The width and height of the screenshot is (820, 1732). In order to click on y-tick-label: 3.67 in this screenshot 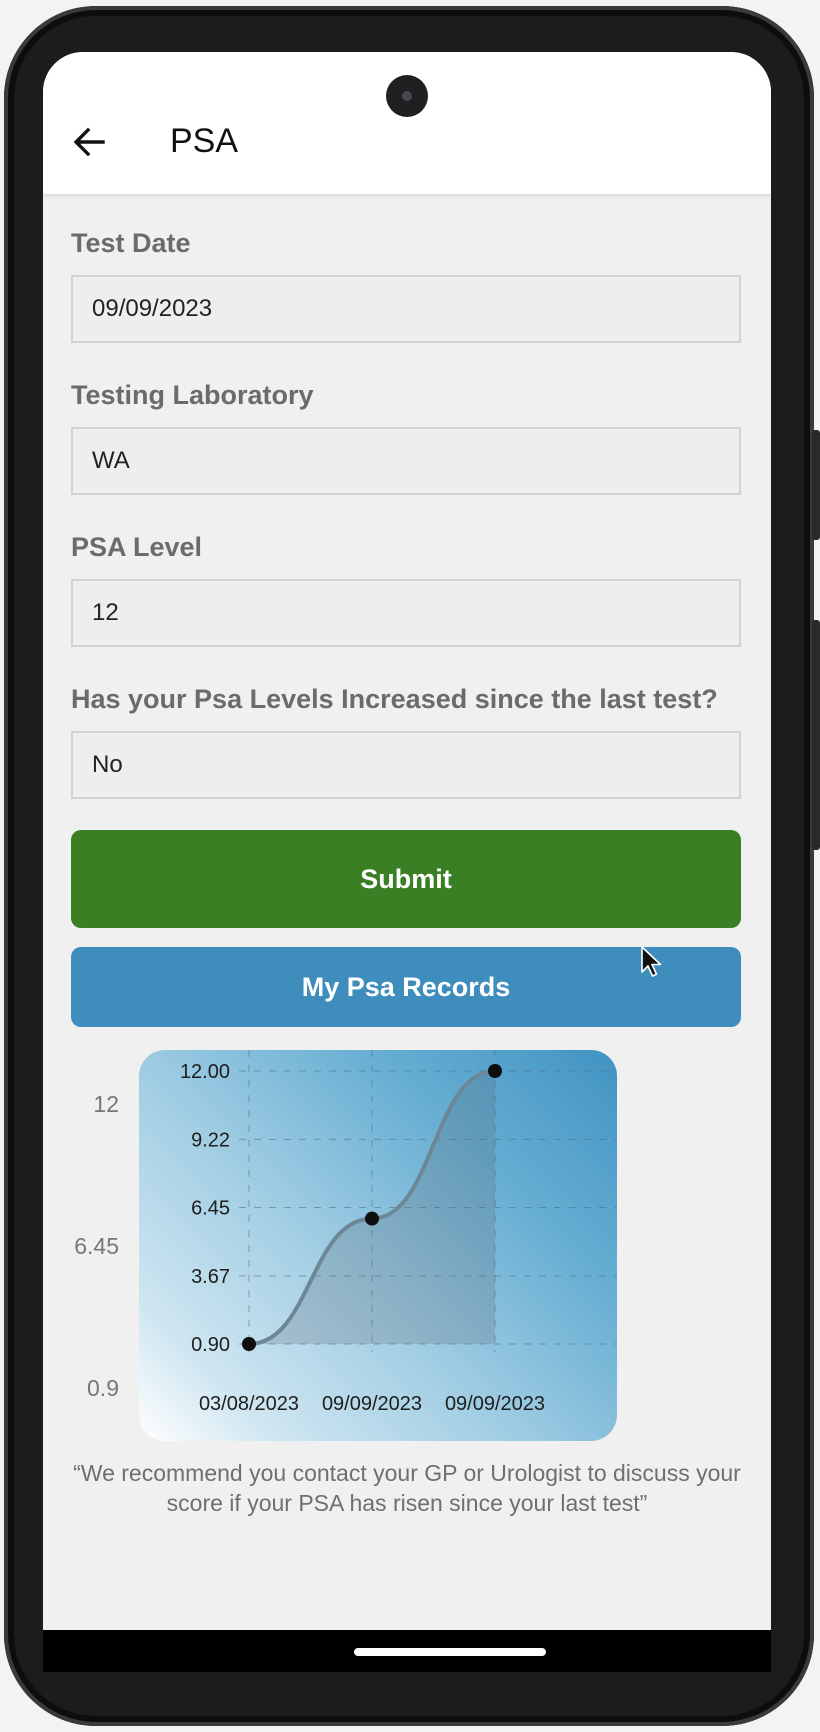, I will do `click(210, 1277)`.